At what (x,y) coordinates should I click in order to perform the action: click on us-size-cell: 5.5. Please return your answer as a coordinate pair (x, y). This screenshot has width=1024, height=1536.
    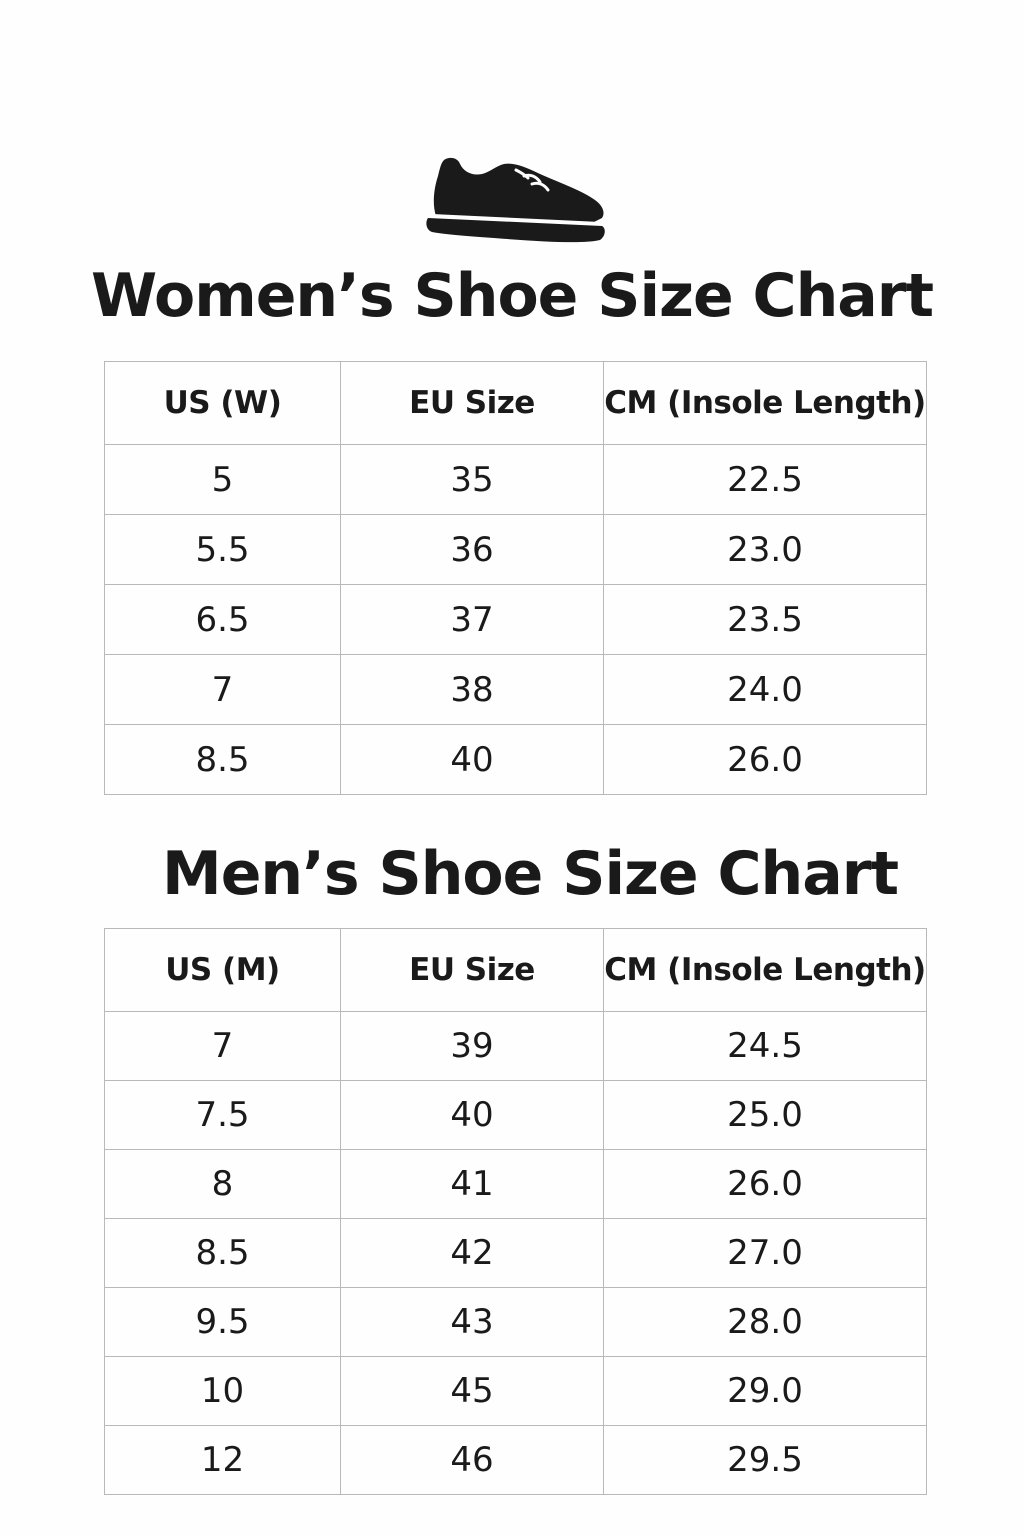
    Looking at the image, I should click on (222, 549).